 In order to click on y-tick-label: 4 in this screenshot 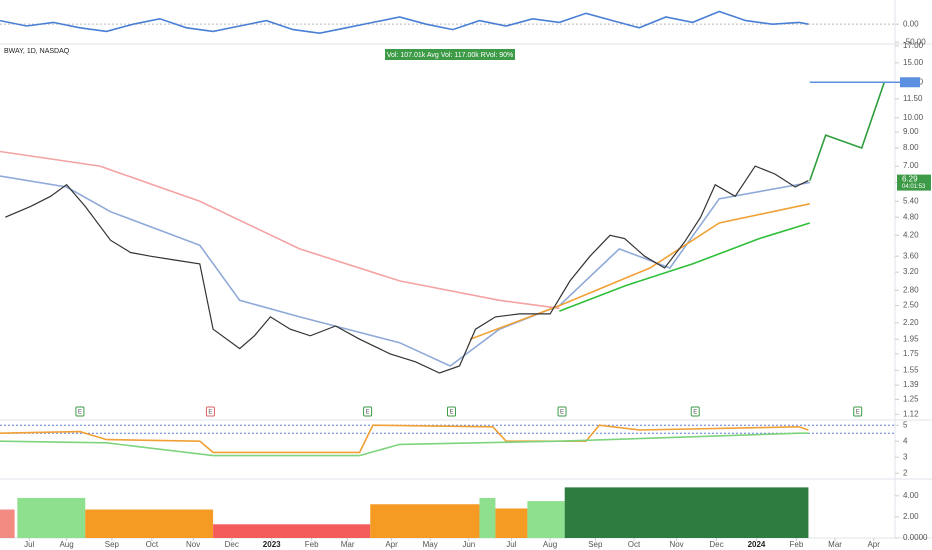, I will do `click(905, 440)`.